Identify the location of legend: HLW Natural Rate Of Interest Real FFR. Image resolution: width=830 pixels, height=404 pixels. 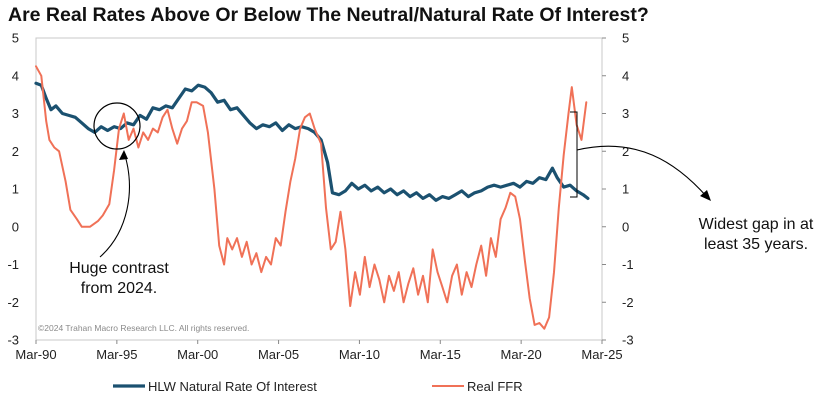
(318, 386).